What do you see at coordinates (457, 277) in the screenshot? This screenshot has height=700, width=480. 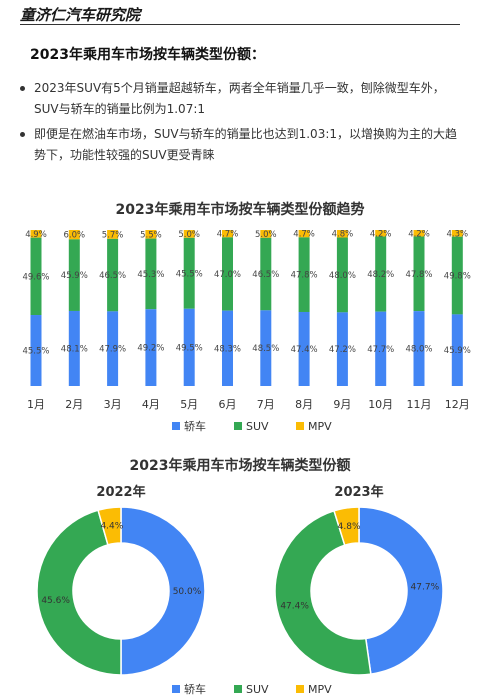 I see `data-label-suv: 49.8%` at bounding box center [457, 277].